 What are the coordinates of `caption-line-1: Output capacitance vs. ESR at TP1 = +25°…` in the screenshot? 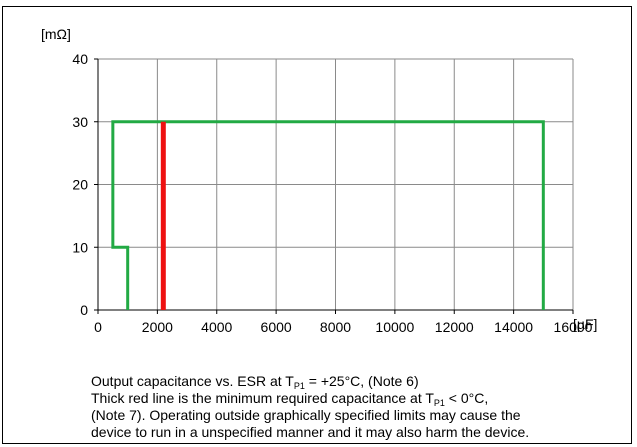 It's located at (255, 382).